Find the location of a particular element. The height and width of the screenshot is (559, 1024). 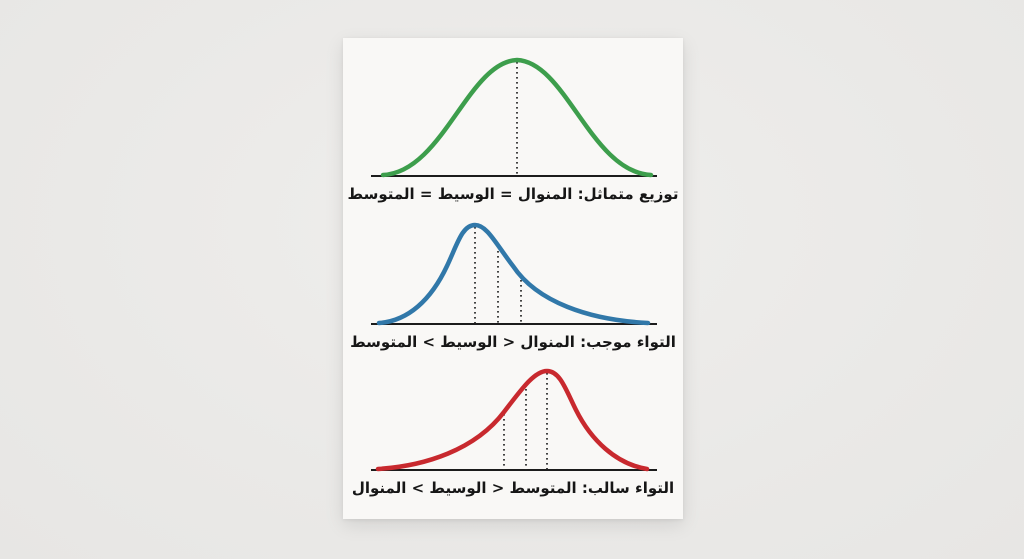

negative-skew-chart: التواء سالب: المتوسط < الوسيط > المنوال is located at coordinates (513, 431).